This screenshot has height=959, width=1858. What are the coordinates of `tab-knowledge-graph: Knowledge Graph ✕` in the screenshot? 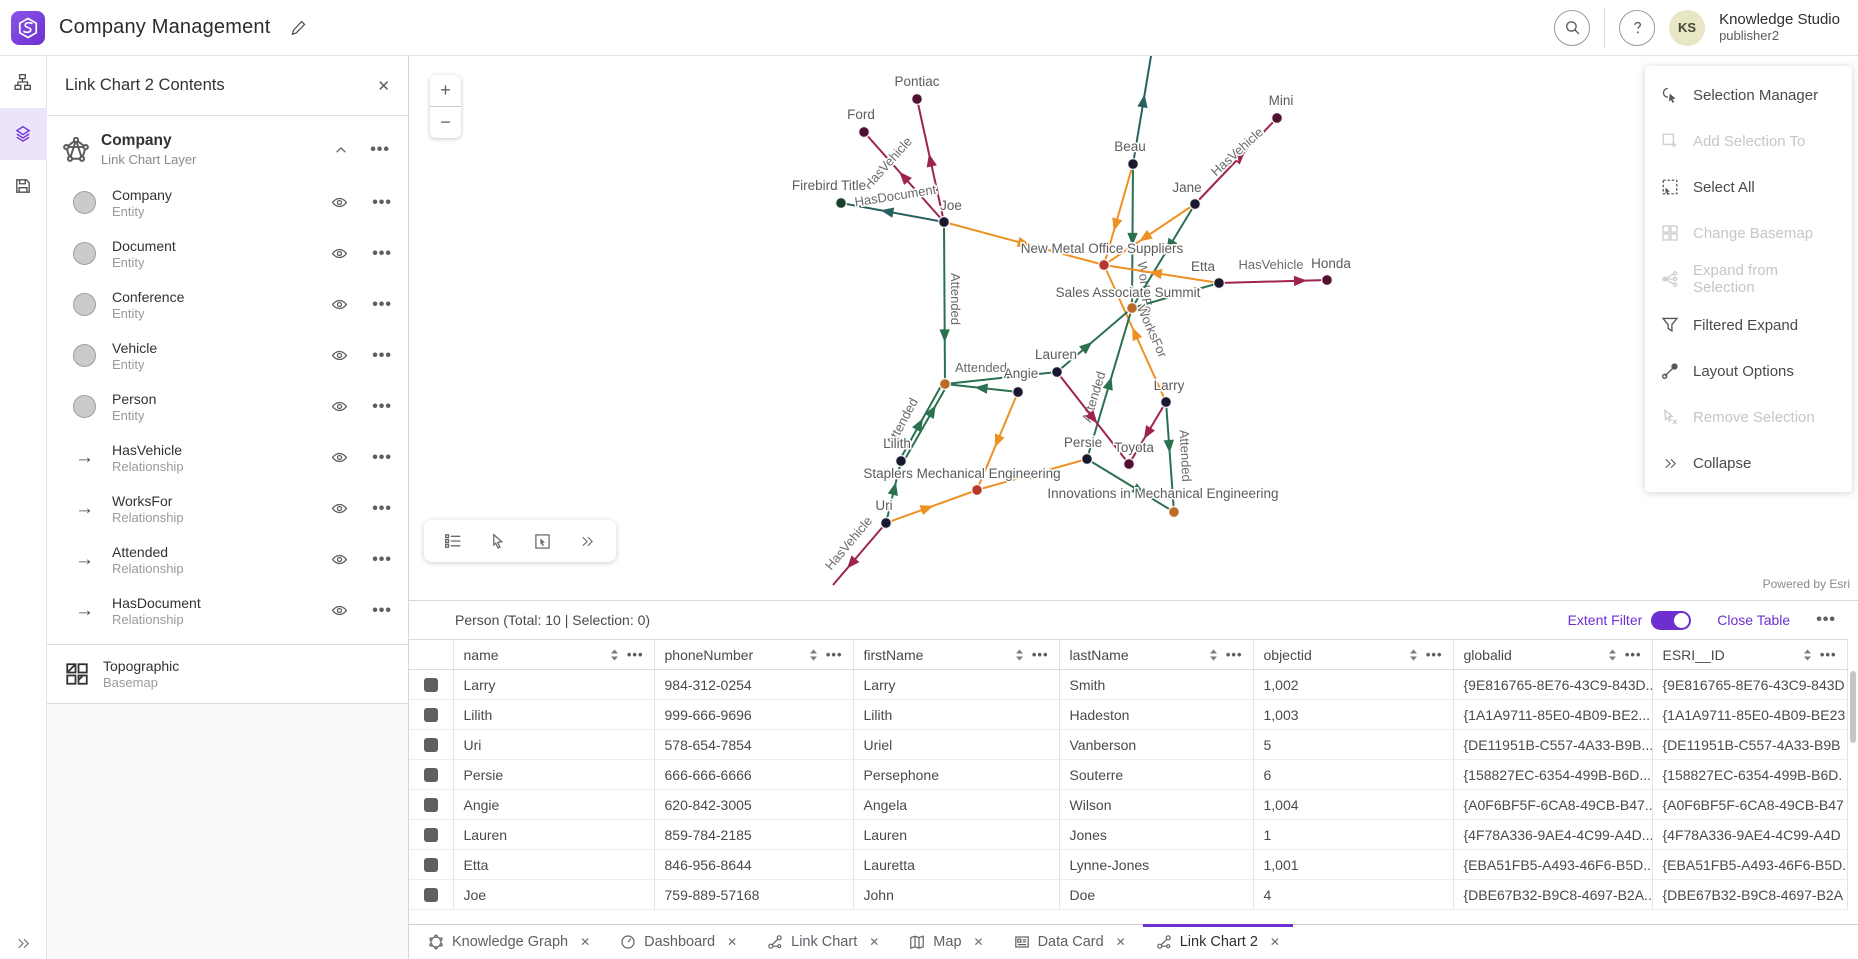 It's located at (509, 942).